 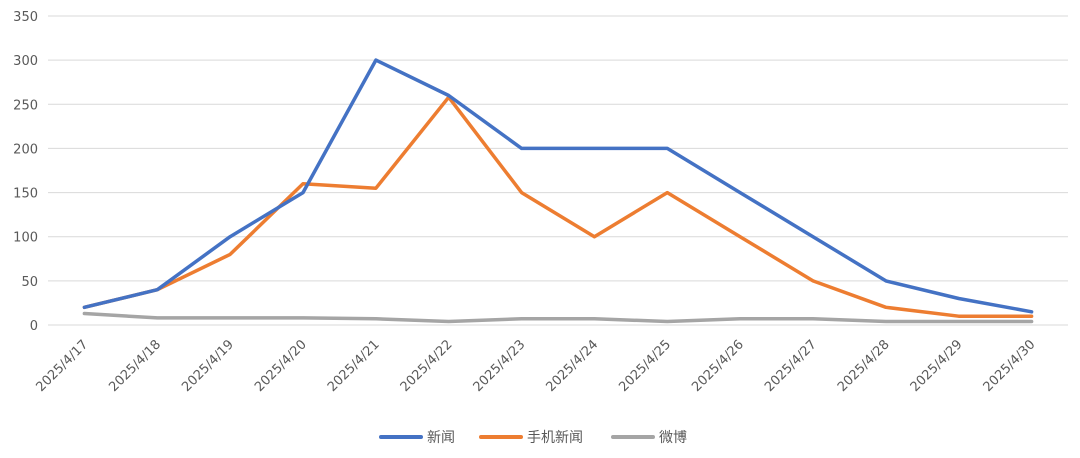 What do you see at coordinates (937, 366) in the screenshot?
I see `x-tick-label: 2025/4/29` at bounding box center [937, 366].